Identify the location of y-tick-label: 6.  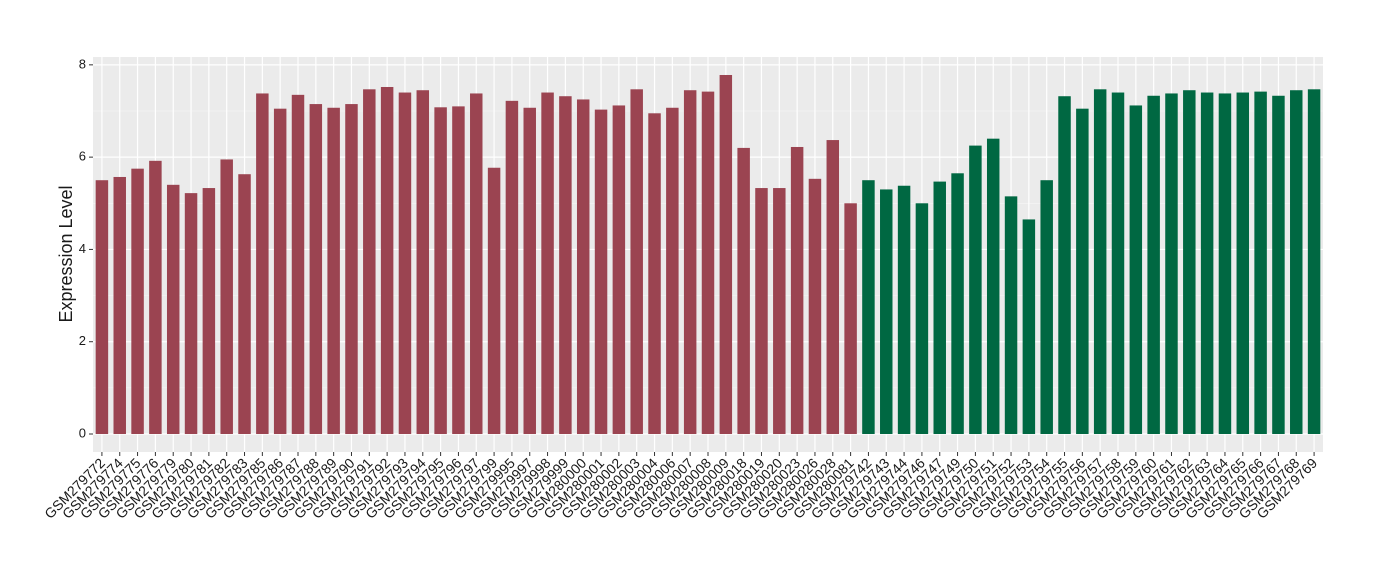
(82, 156).